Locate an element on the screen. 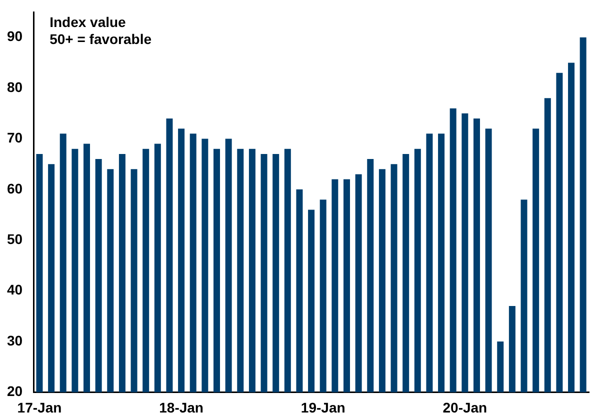  y-tick-label: 50 is located at coordinates (14, 238).